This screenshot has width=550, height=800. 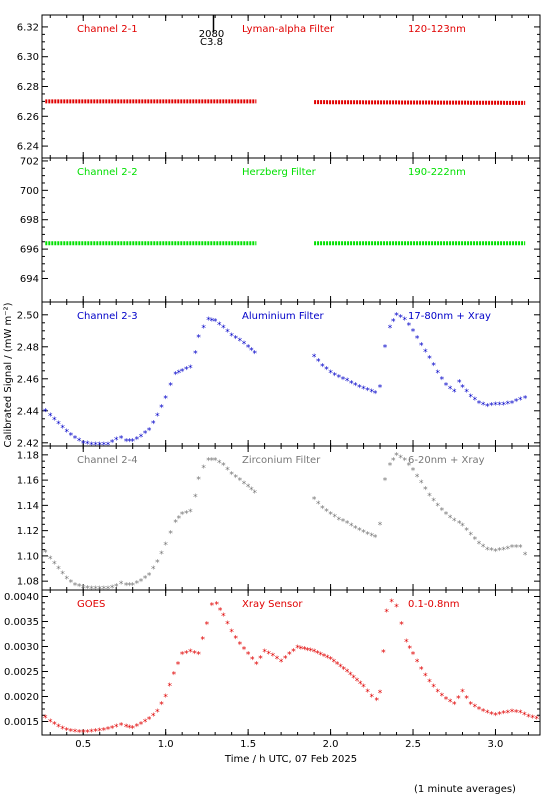 What do you see at coordinates (465, 789) in the screenshot?
I see `averaging-footnote: (1 minute averages)` at bounding box center [465, 789].